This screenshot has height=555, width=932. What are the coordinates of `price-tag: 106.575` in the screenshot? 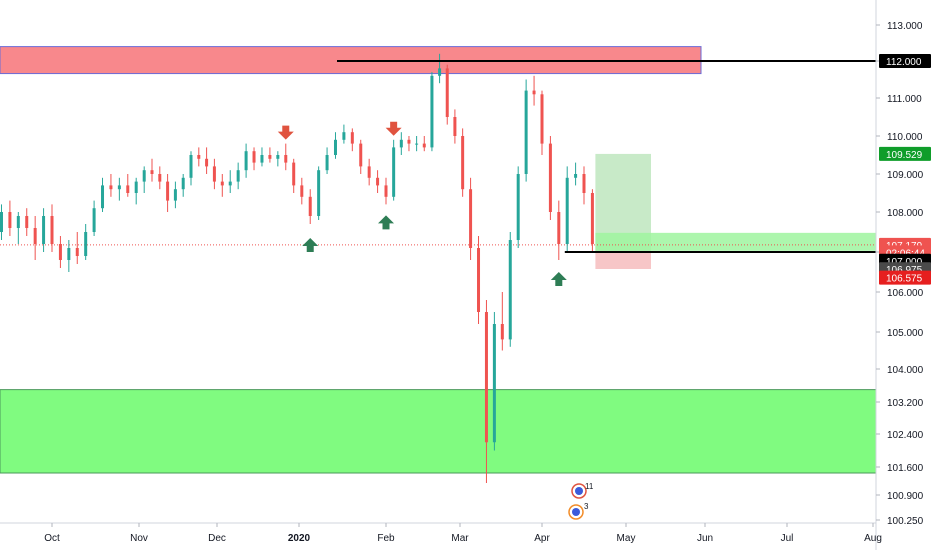 It's located at (905, 277).